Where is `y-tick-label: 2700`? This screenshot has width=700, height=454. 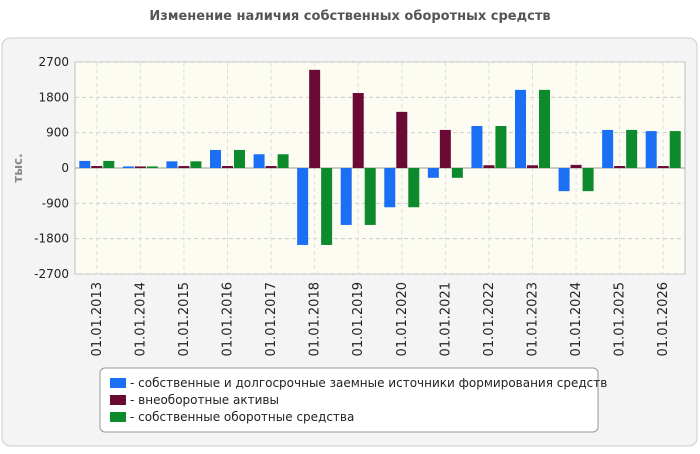 y-tick-label: 2700 is located at coordinates (53, 62).